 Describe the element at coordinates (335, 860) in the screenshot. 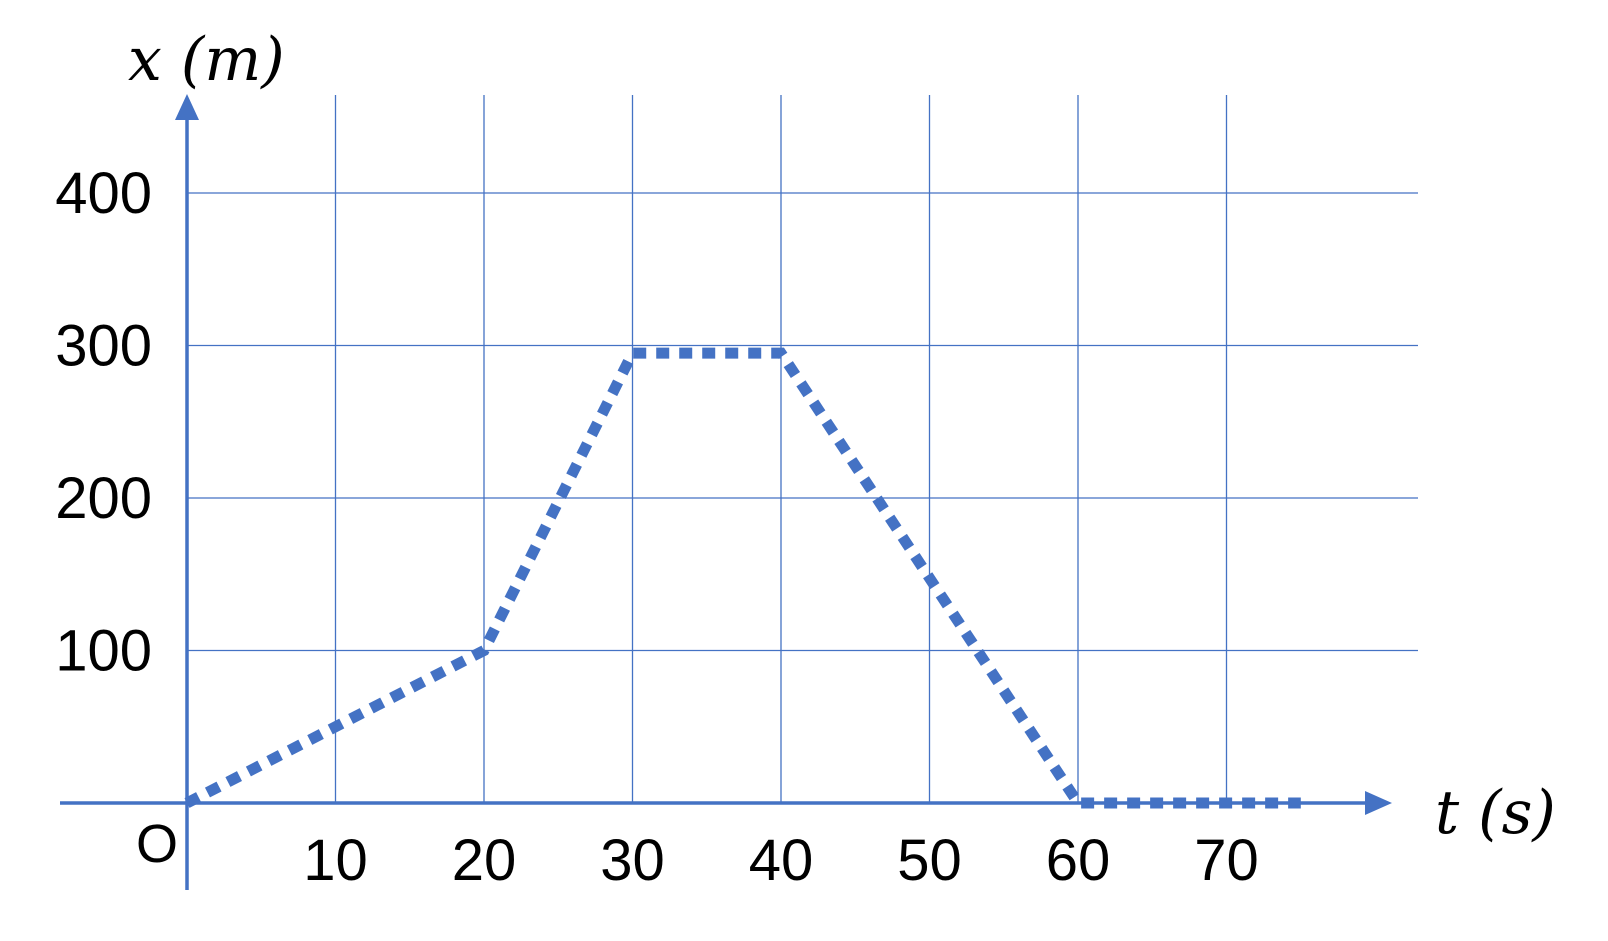

I see `x-tick-label-10: 10` at that location.